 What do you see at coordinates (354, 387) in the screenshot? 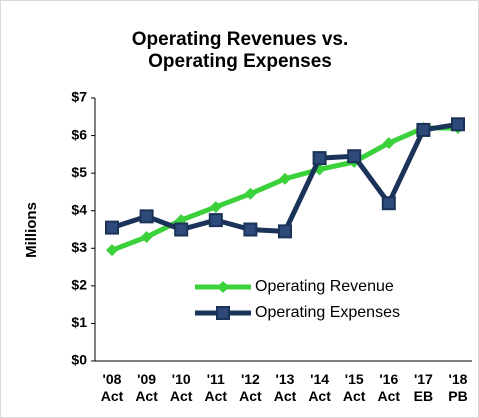
I see `x-tick-label: '15 Act` at bounding box center [354, 387].